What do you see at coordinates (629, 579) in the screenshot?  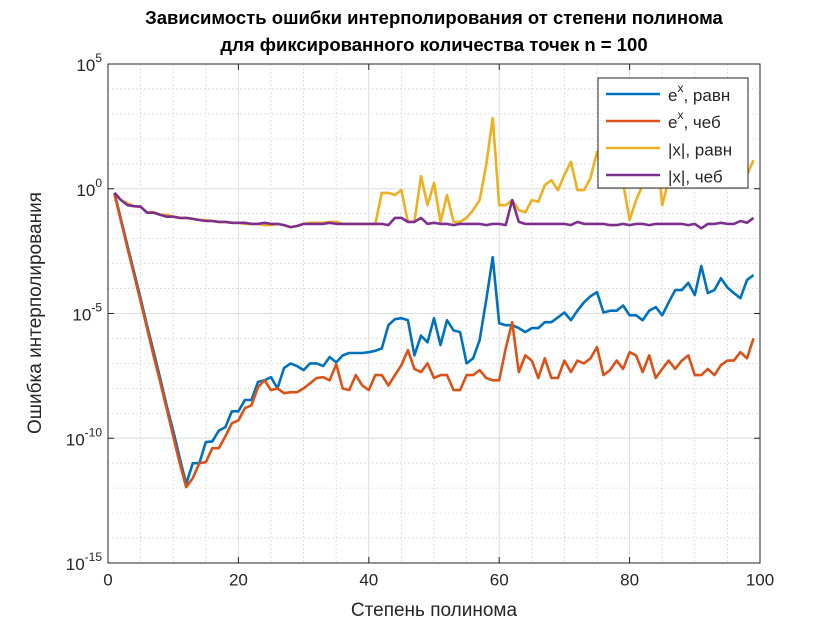 I see `x-tick-label: 80` at bounding box center [629, 579].